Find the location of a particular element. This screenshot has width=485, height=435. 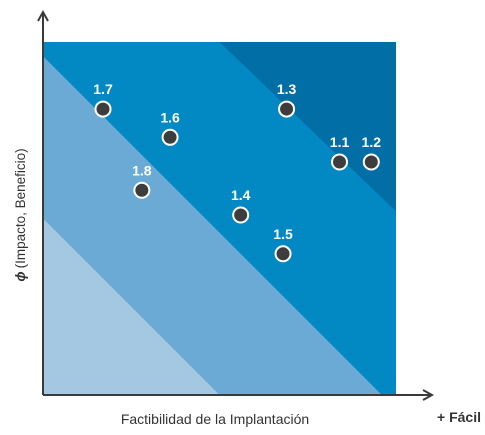

point-label: 1.8 is located at coordinates (142, 170).